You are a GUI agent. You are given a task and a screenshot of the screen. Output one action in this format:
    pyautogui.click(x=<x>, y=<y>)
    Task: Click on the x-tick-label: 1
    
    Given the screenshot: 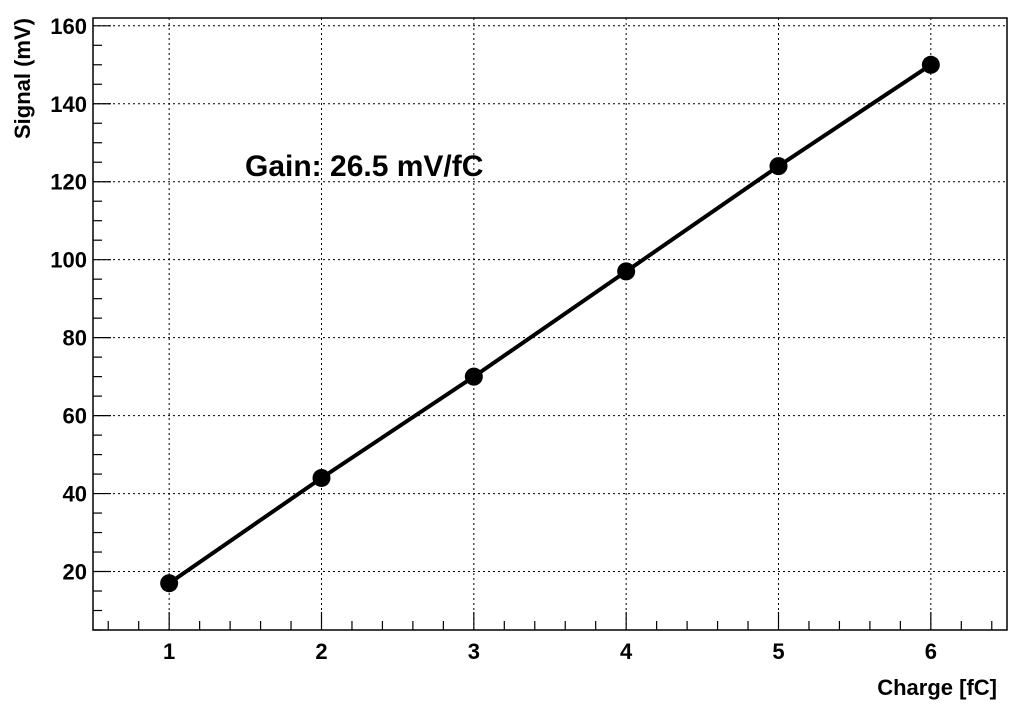 What is the action you would take?
    pyautogui.click(x=169, y=651)
    